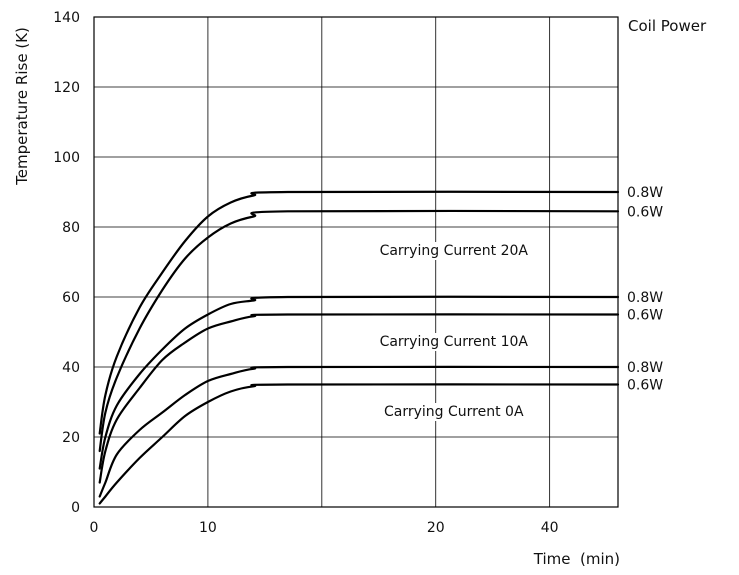 The image size is (739, 575). Describe the element at coordinates (66, 88) in the screenshot. I see `y-tick-label: 120` at that location.